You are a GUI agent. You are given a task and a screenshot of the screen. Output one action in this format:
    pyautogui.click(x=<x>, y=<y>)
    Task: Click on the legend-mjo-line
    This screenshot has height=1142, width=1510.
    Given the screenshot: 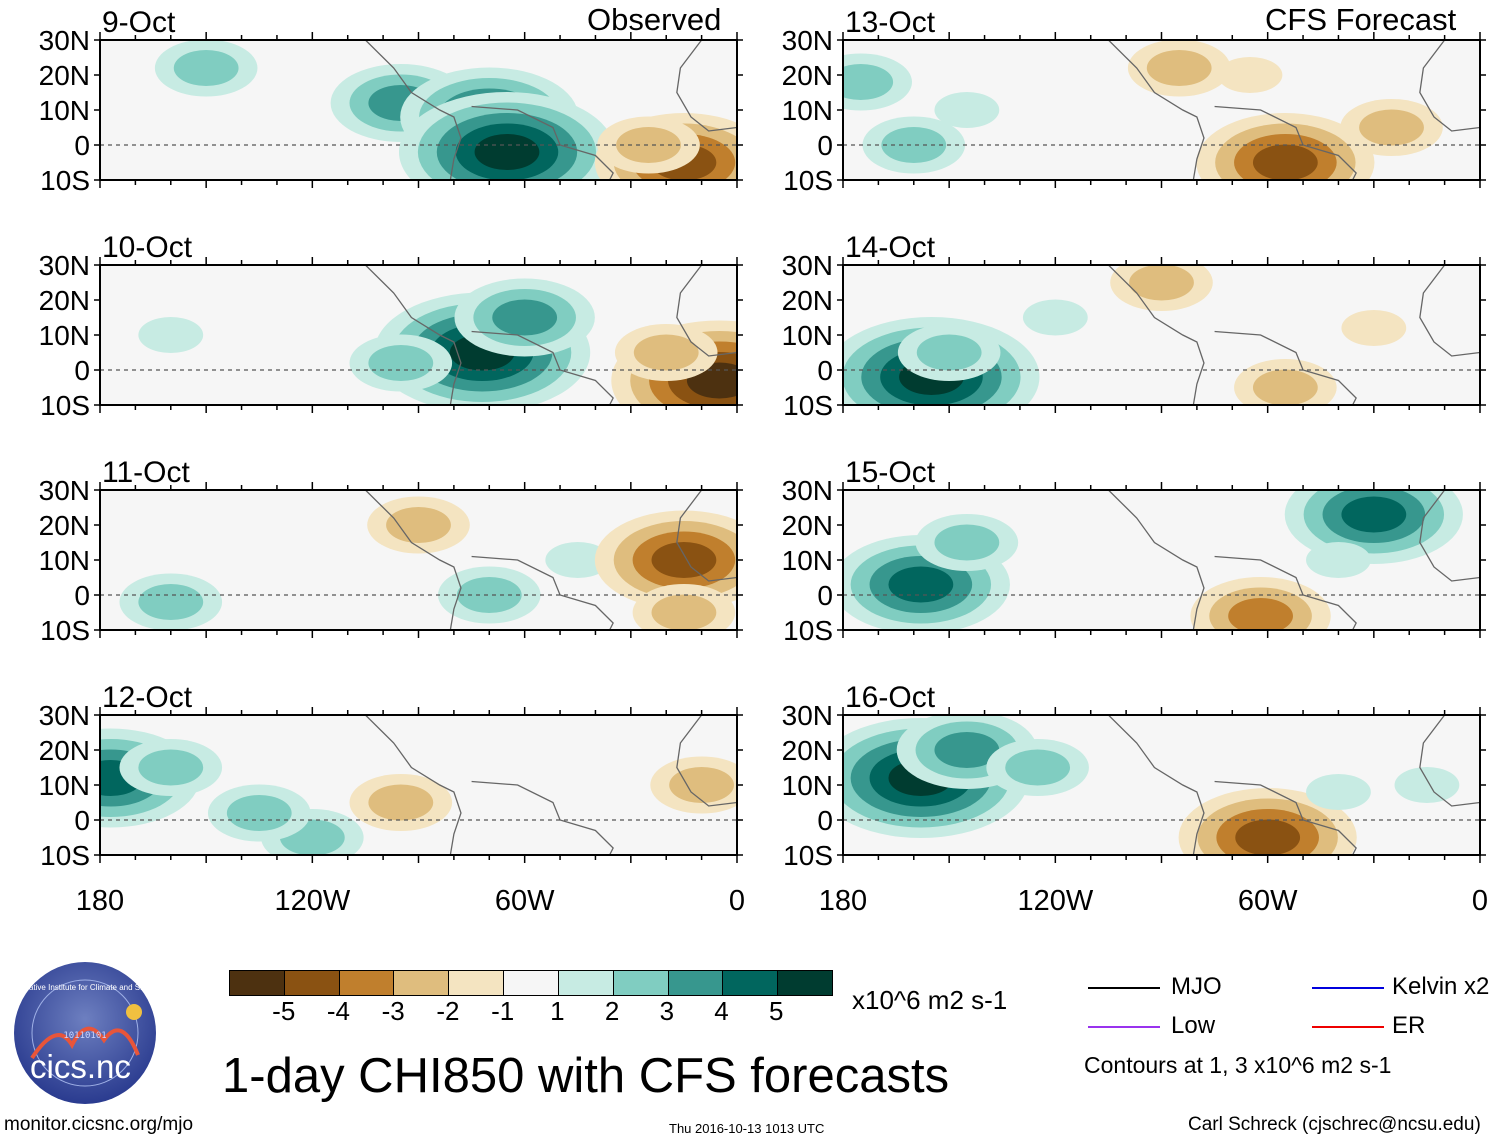 What is the action you would take?
    pyautogui.click(x=1124, y=988)
    